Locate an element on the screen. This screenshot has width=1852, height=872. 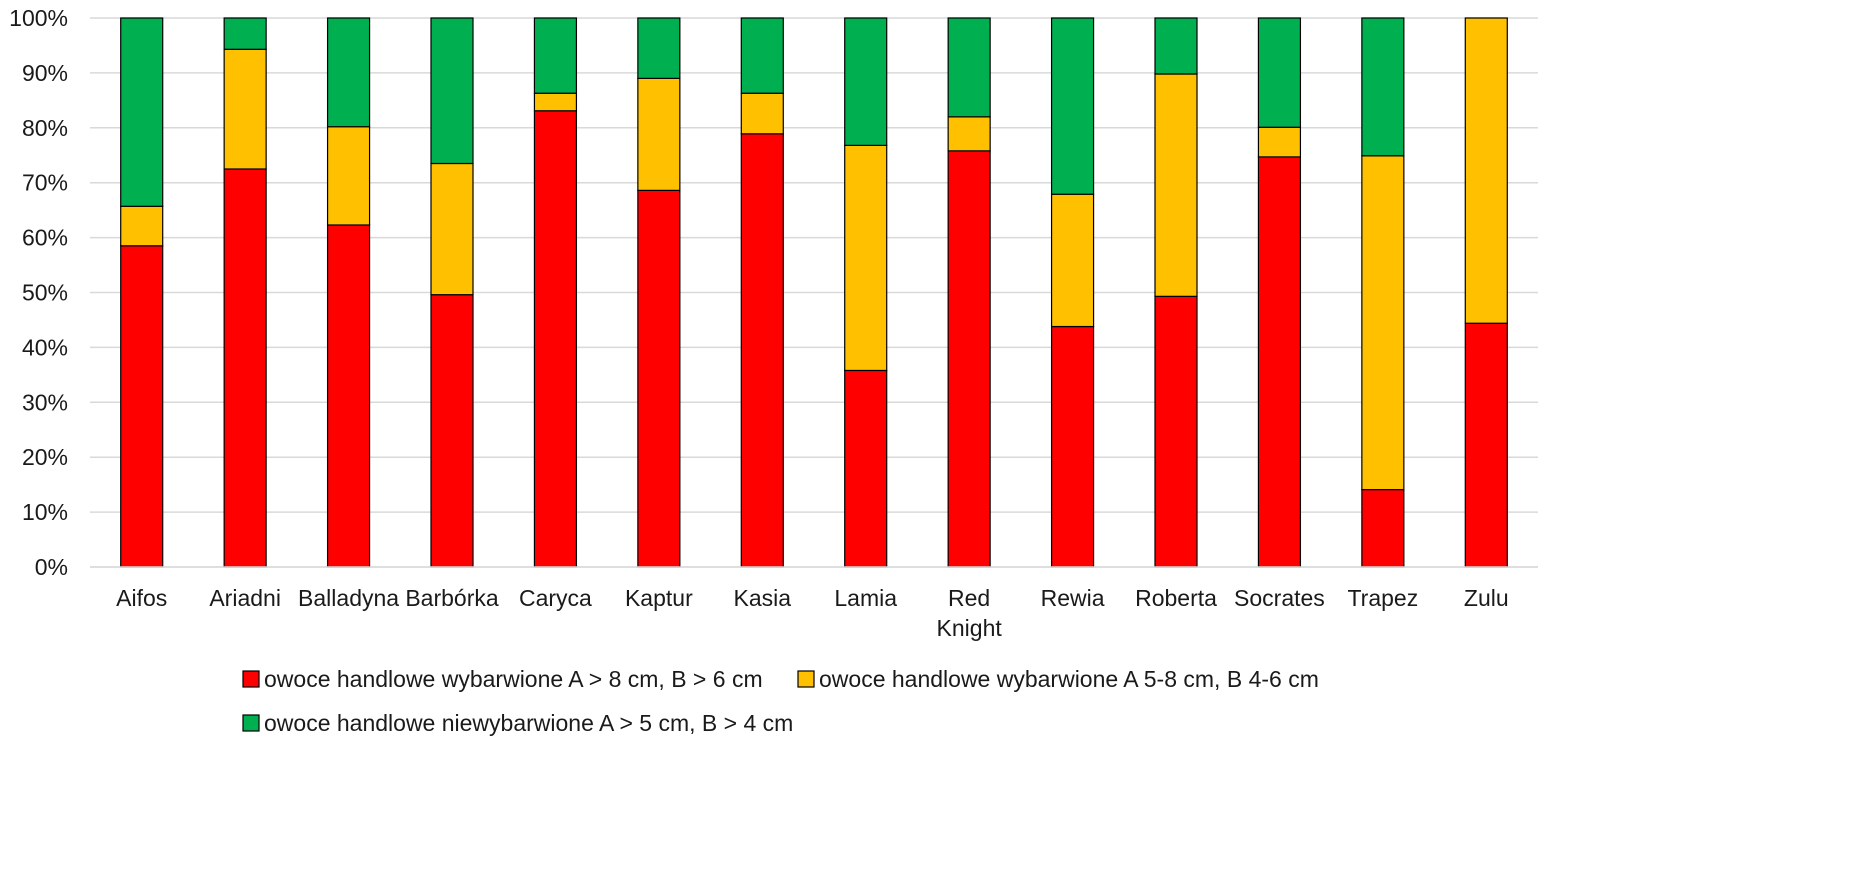
x-category-label: Socrates is located at coordinates (1279, 598).